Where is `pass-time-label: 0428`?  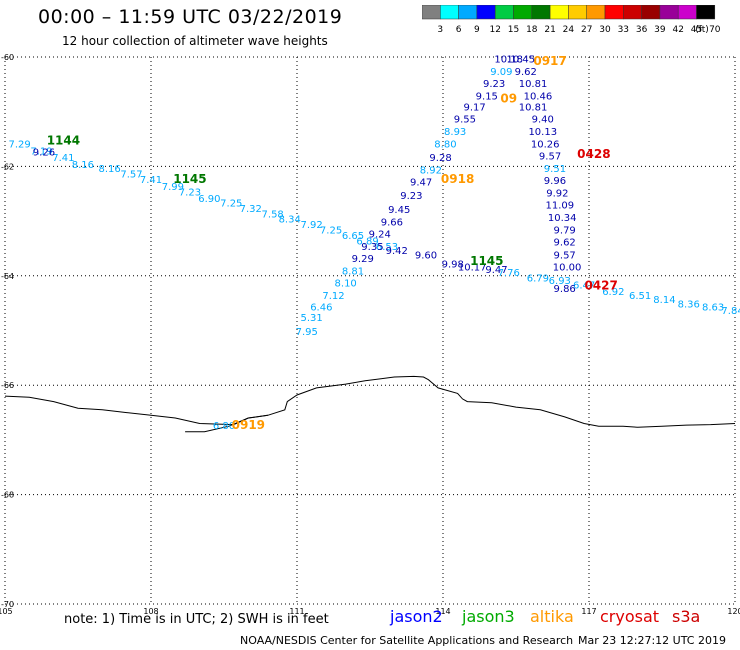
pass-time-label: 0428 is located at coordinates (593, 154).